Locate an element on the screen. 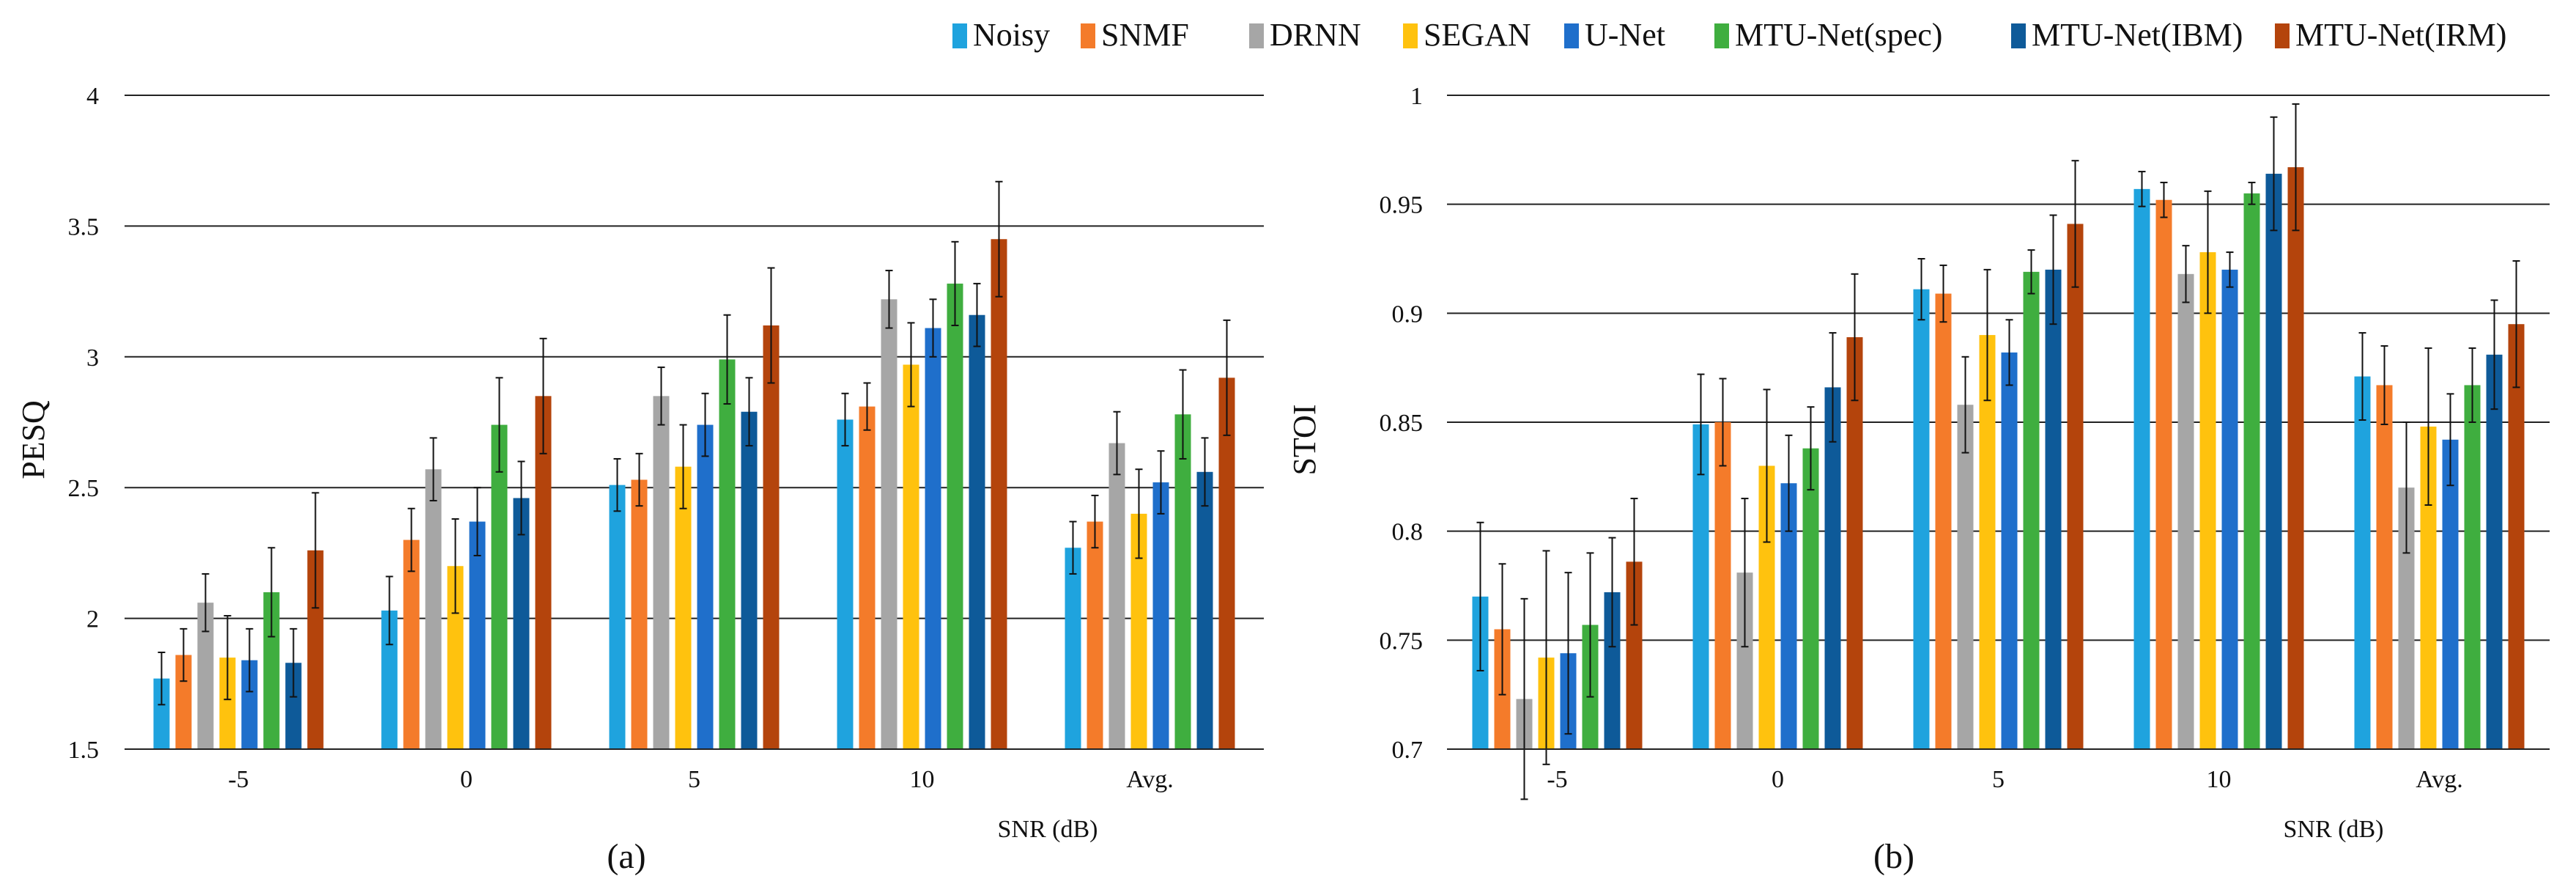  legend-label-2: DRNN is located at coordinates (1315, 35).